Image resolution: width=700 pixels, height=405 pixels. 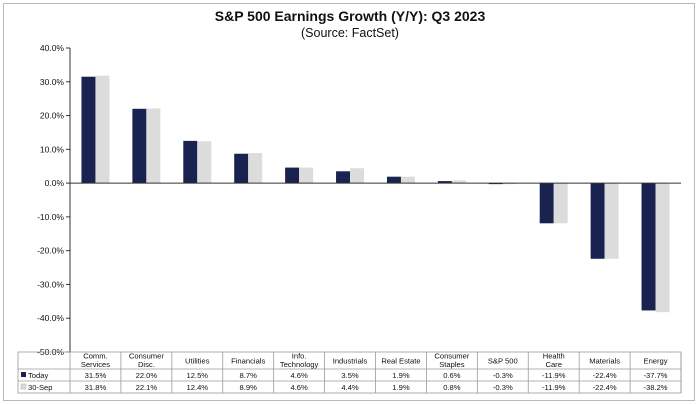 What do you see at coordinates (197, 361) in the screenshot?
I see `category-label: Utilities` at bounding box center [197, 361].